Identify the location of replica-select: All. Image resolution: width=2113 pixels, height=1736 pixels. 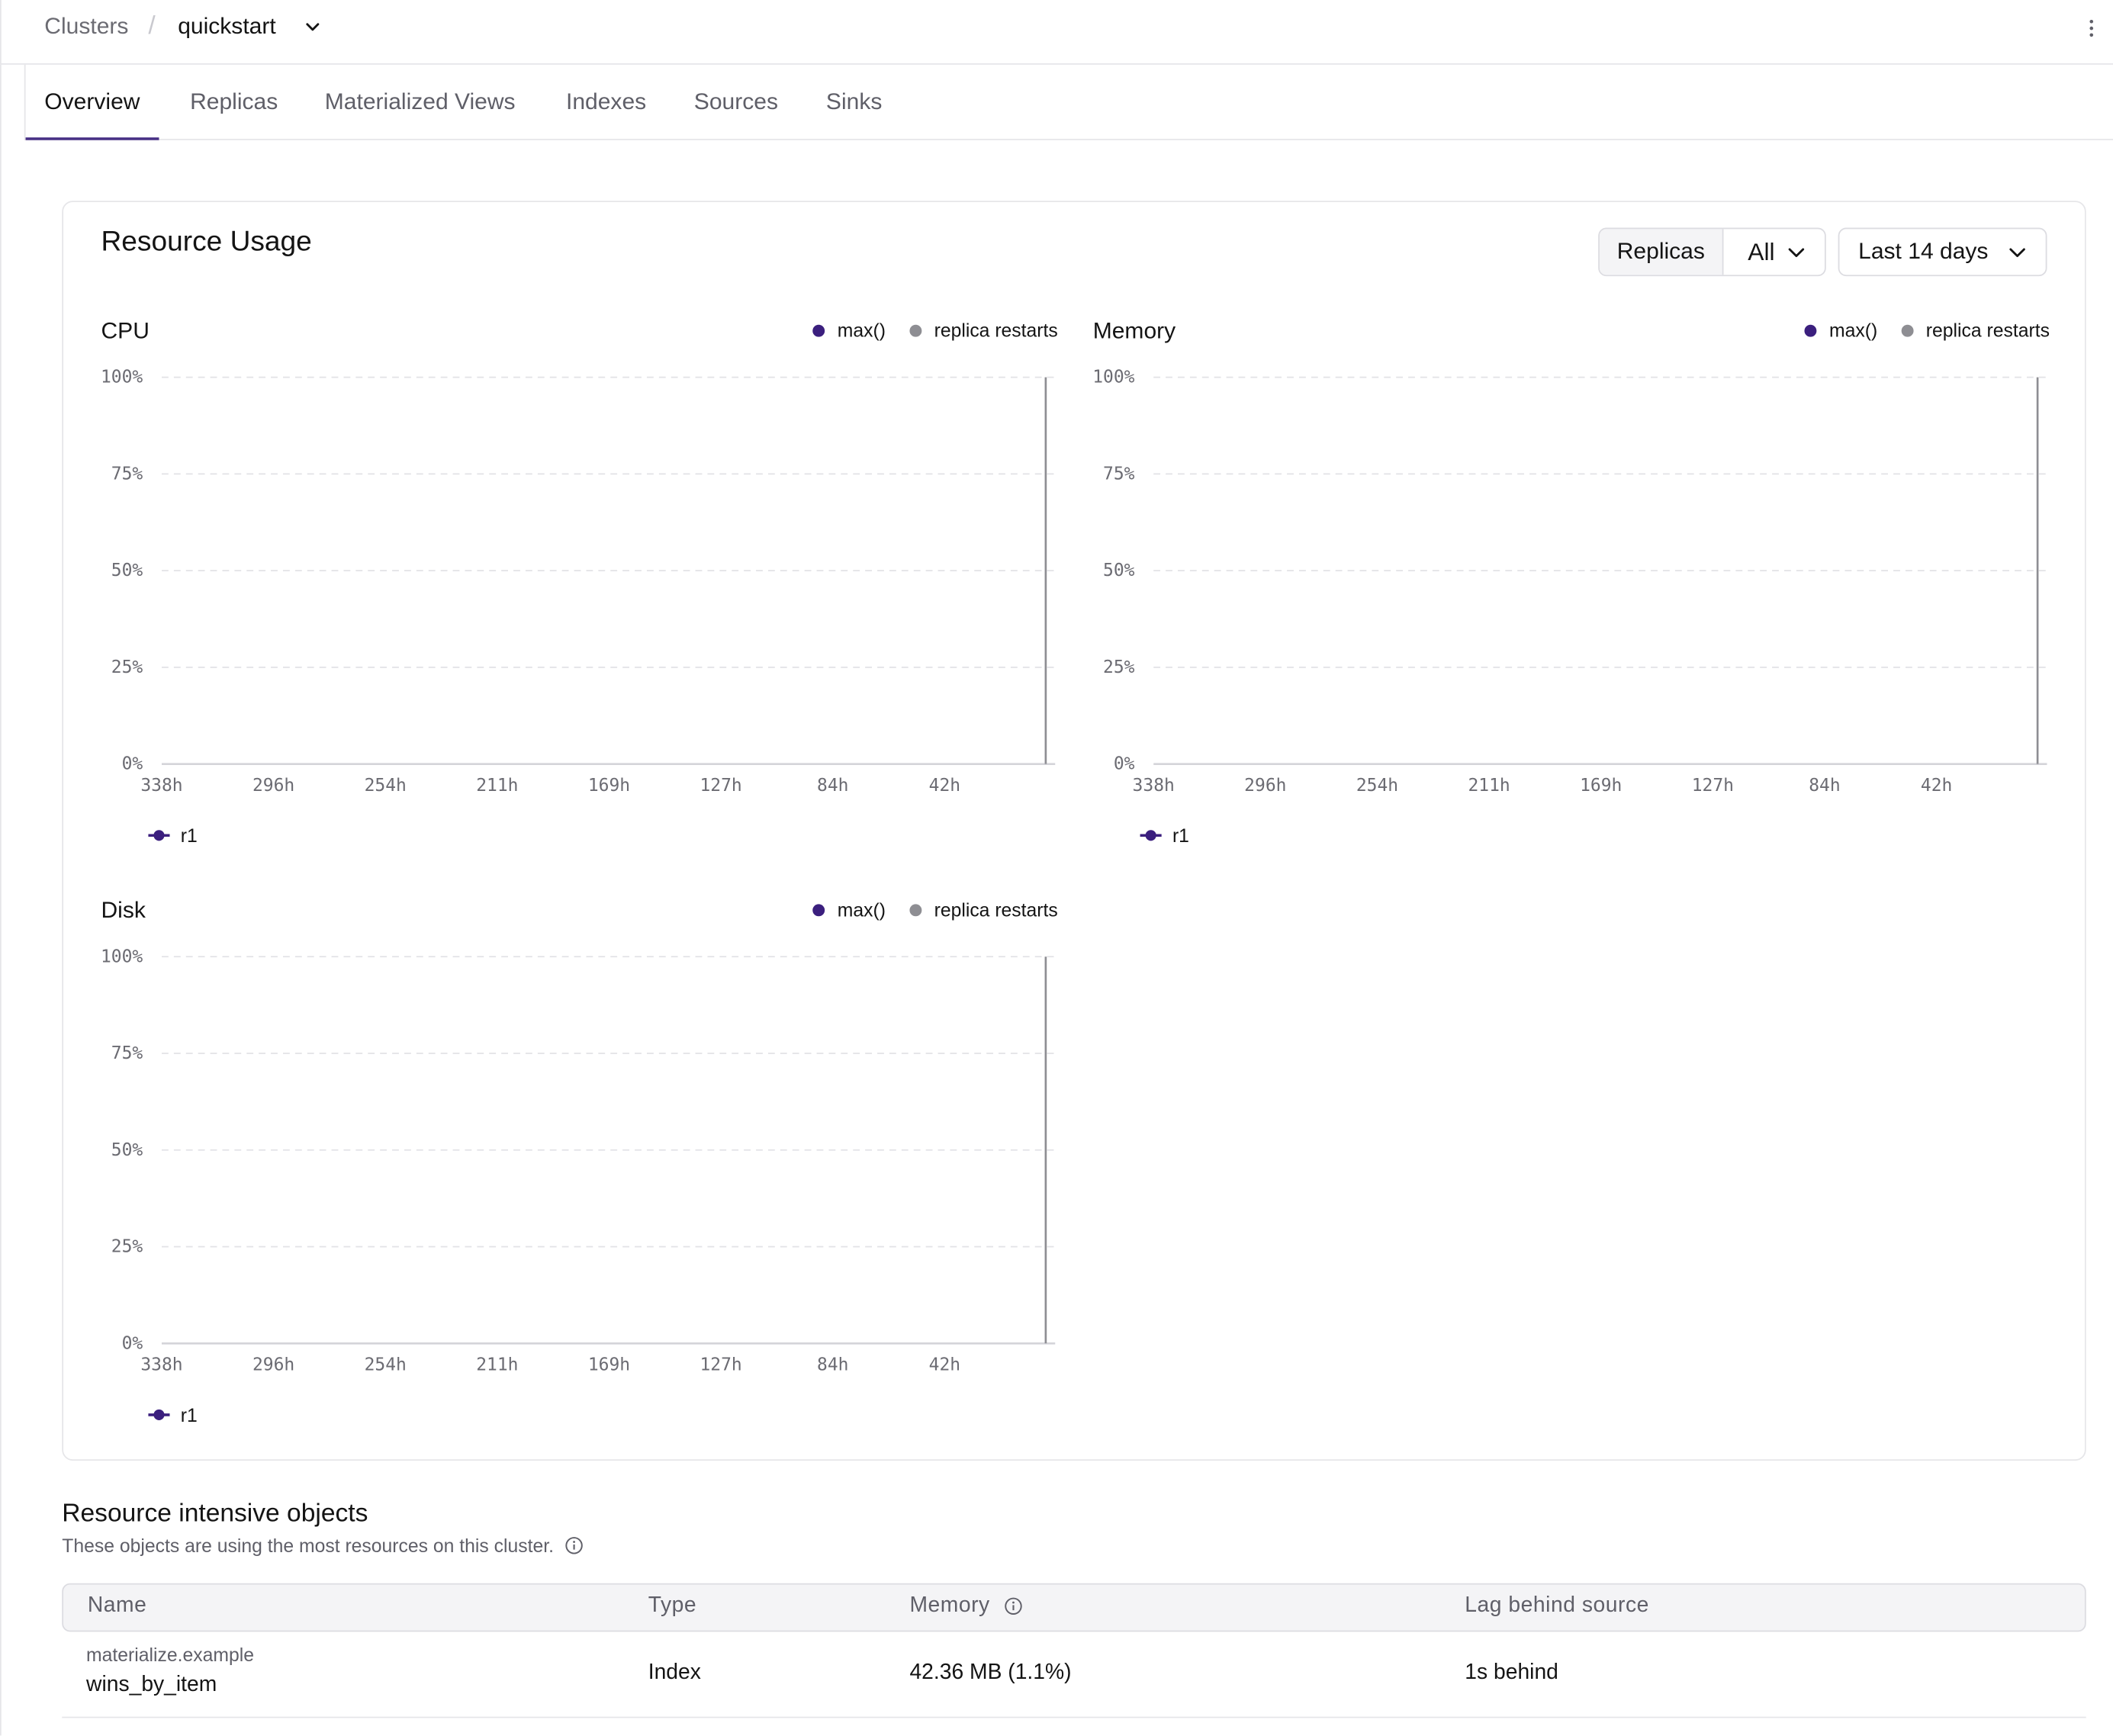
(1774, 252).